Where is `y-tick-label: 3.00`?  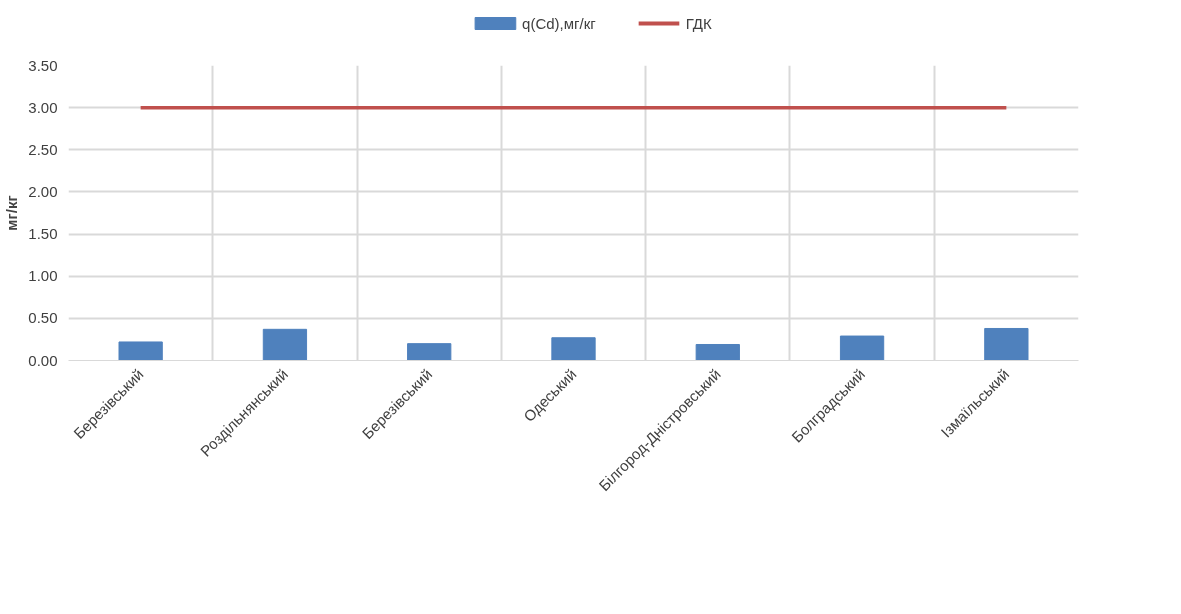 y-tick-label: 3.00 is located at coordinates (43, 107).